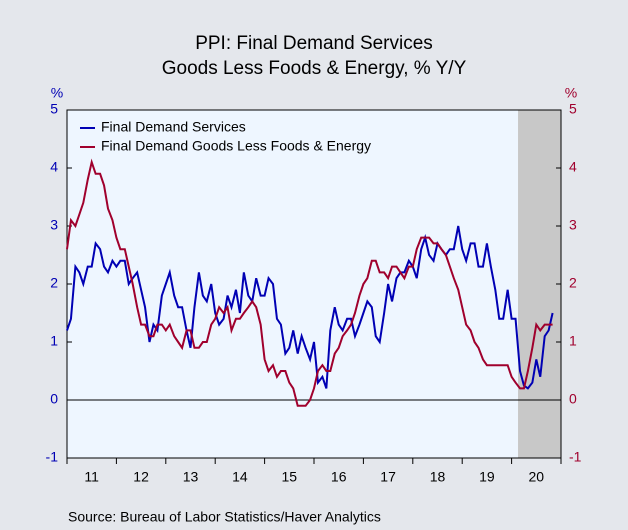  Describe the element at coordinates (438, 477) in the screenshot. I see `x-tick-label: 18` at that location.